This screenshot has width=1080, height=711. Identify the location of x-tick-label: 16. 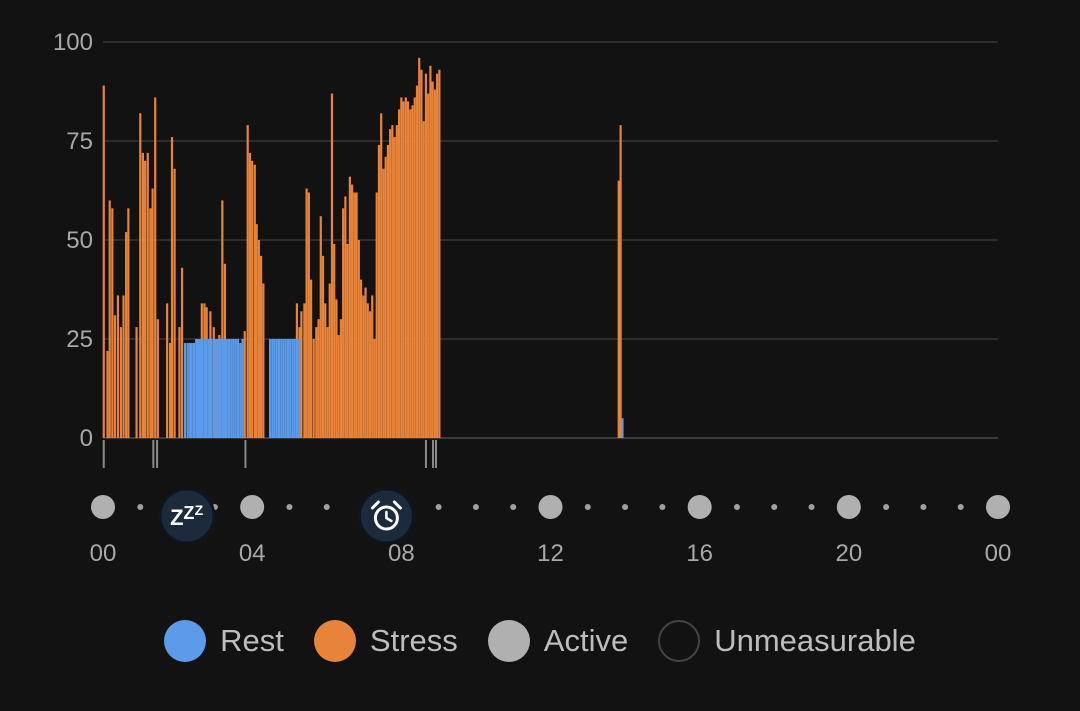
(699, 553).